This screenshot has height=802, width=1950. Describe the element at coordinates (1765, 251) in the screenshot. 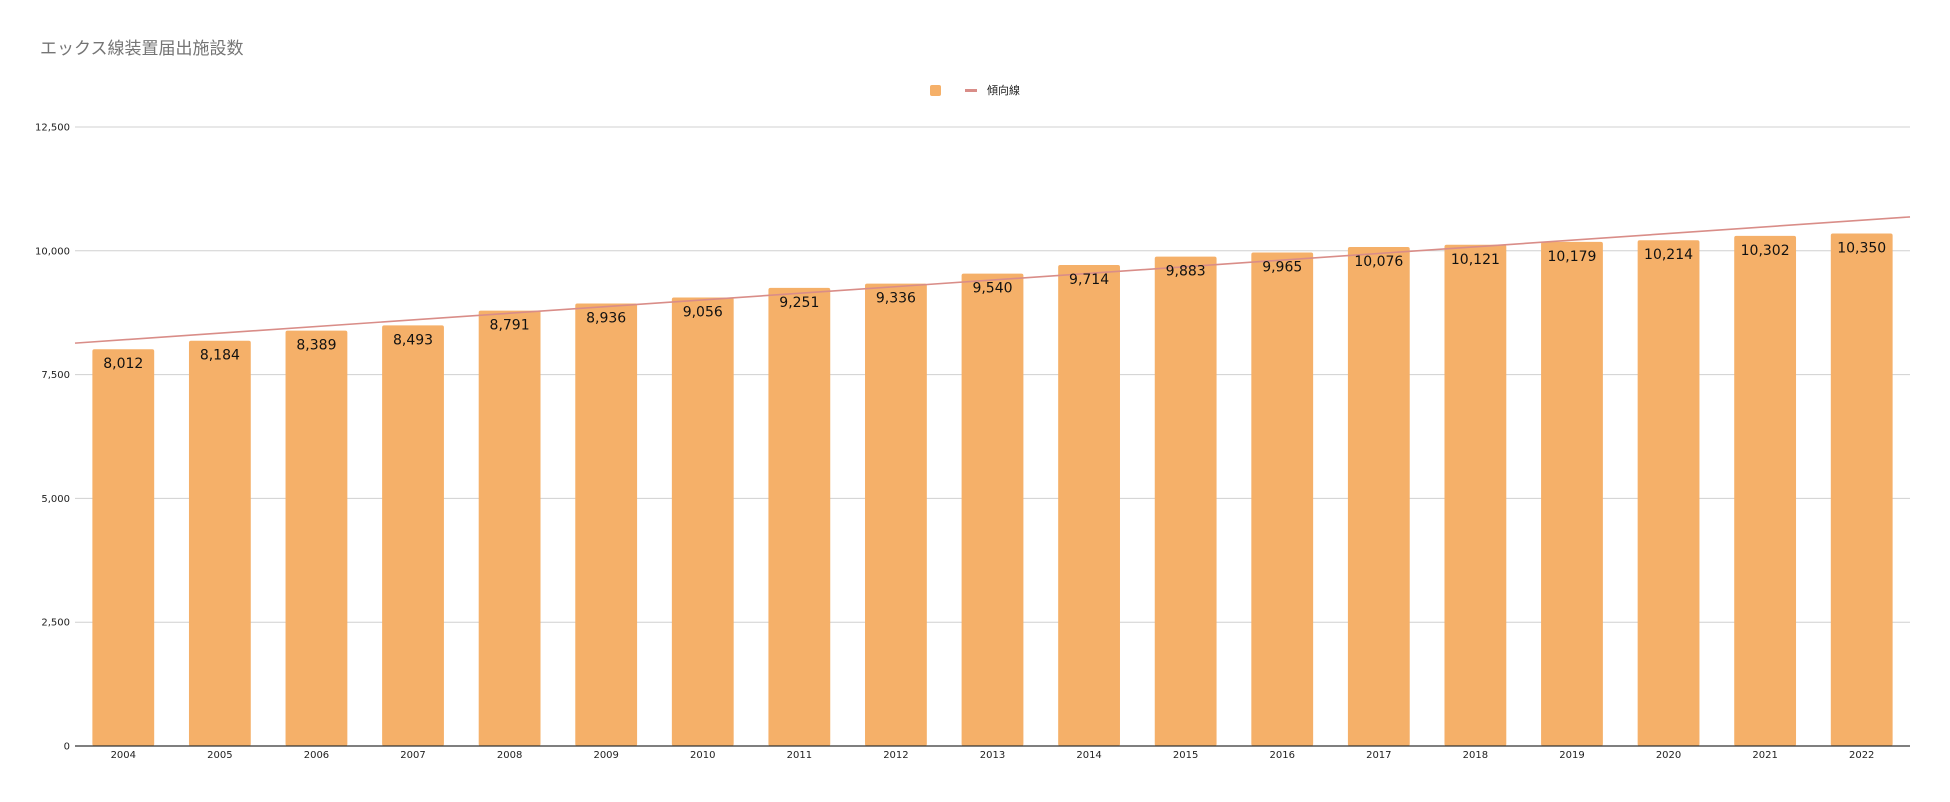

I see `data-label: 10,302` at that location.